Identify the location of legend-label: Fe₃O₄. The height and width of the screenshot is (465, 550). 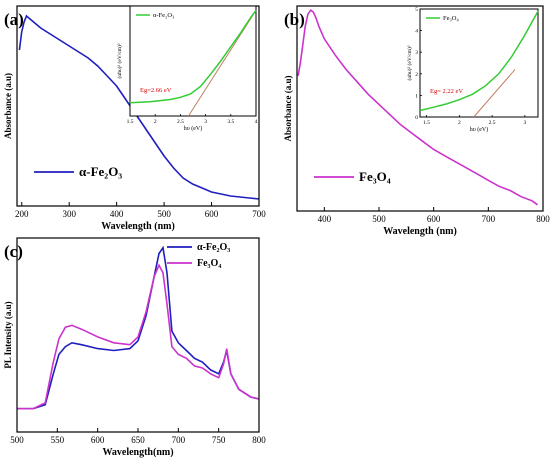
(375, 176).